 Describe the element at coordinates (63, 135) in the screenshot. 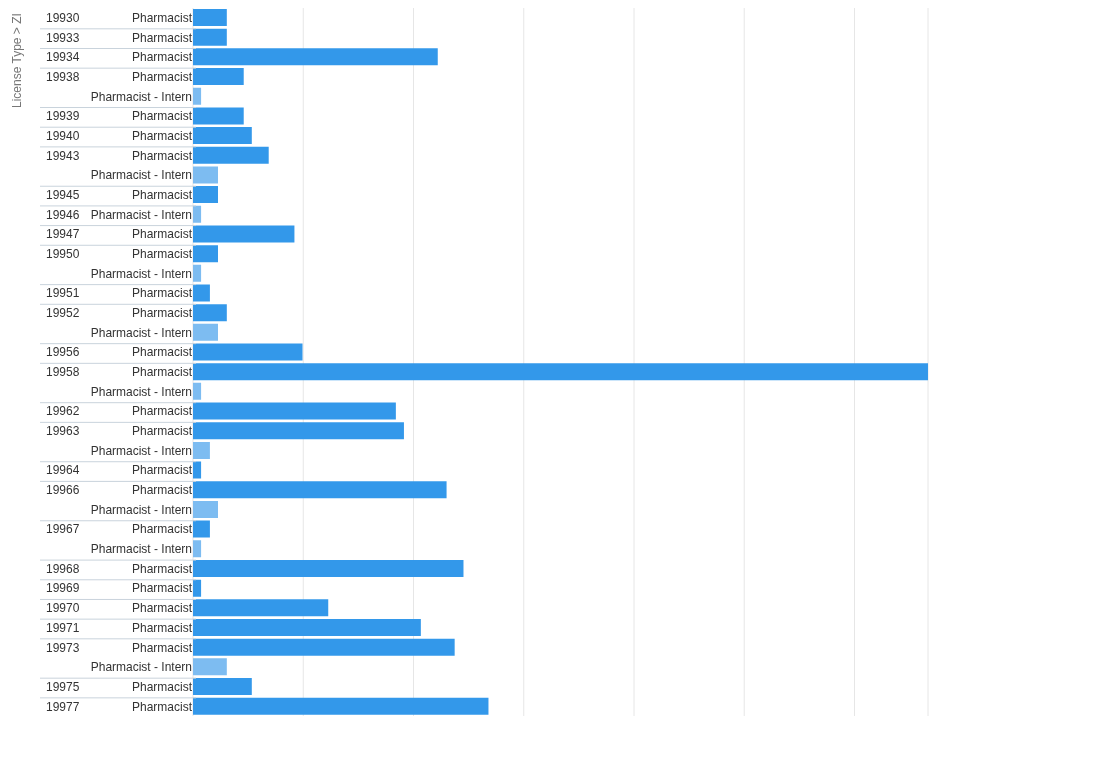

I see `y-tick-label: 19940` at that location.